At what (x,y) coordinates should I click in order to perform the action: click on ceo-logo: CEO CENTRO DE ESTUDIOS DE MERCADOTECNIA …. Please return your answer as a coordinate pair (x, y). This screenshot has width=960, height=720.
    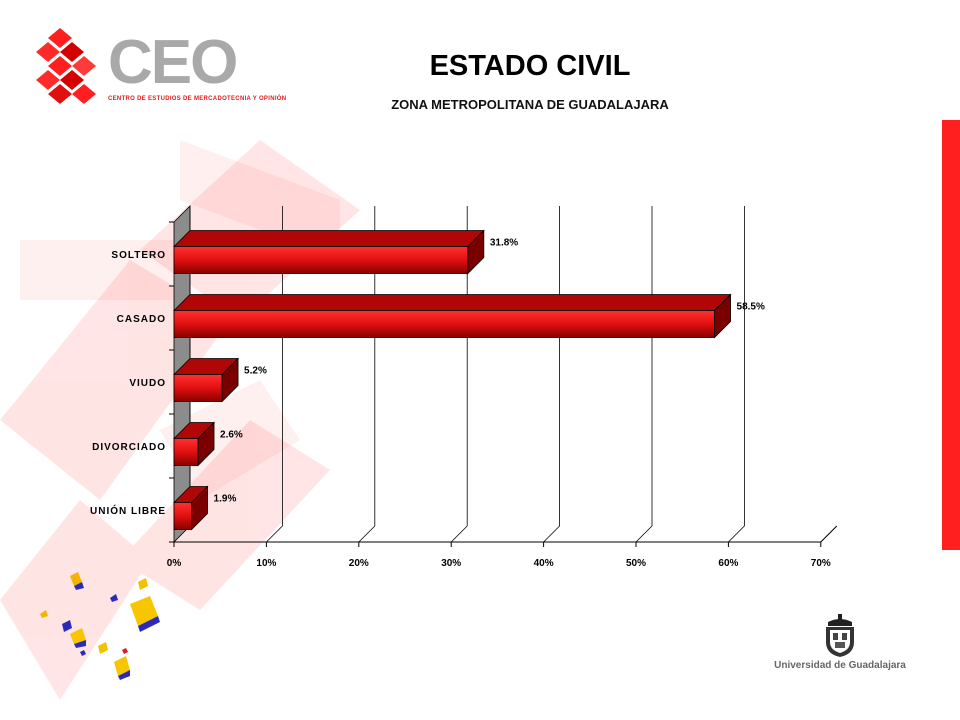
    Looking at the image, I should click on (157, 70).